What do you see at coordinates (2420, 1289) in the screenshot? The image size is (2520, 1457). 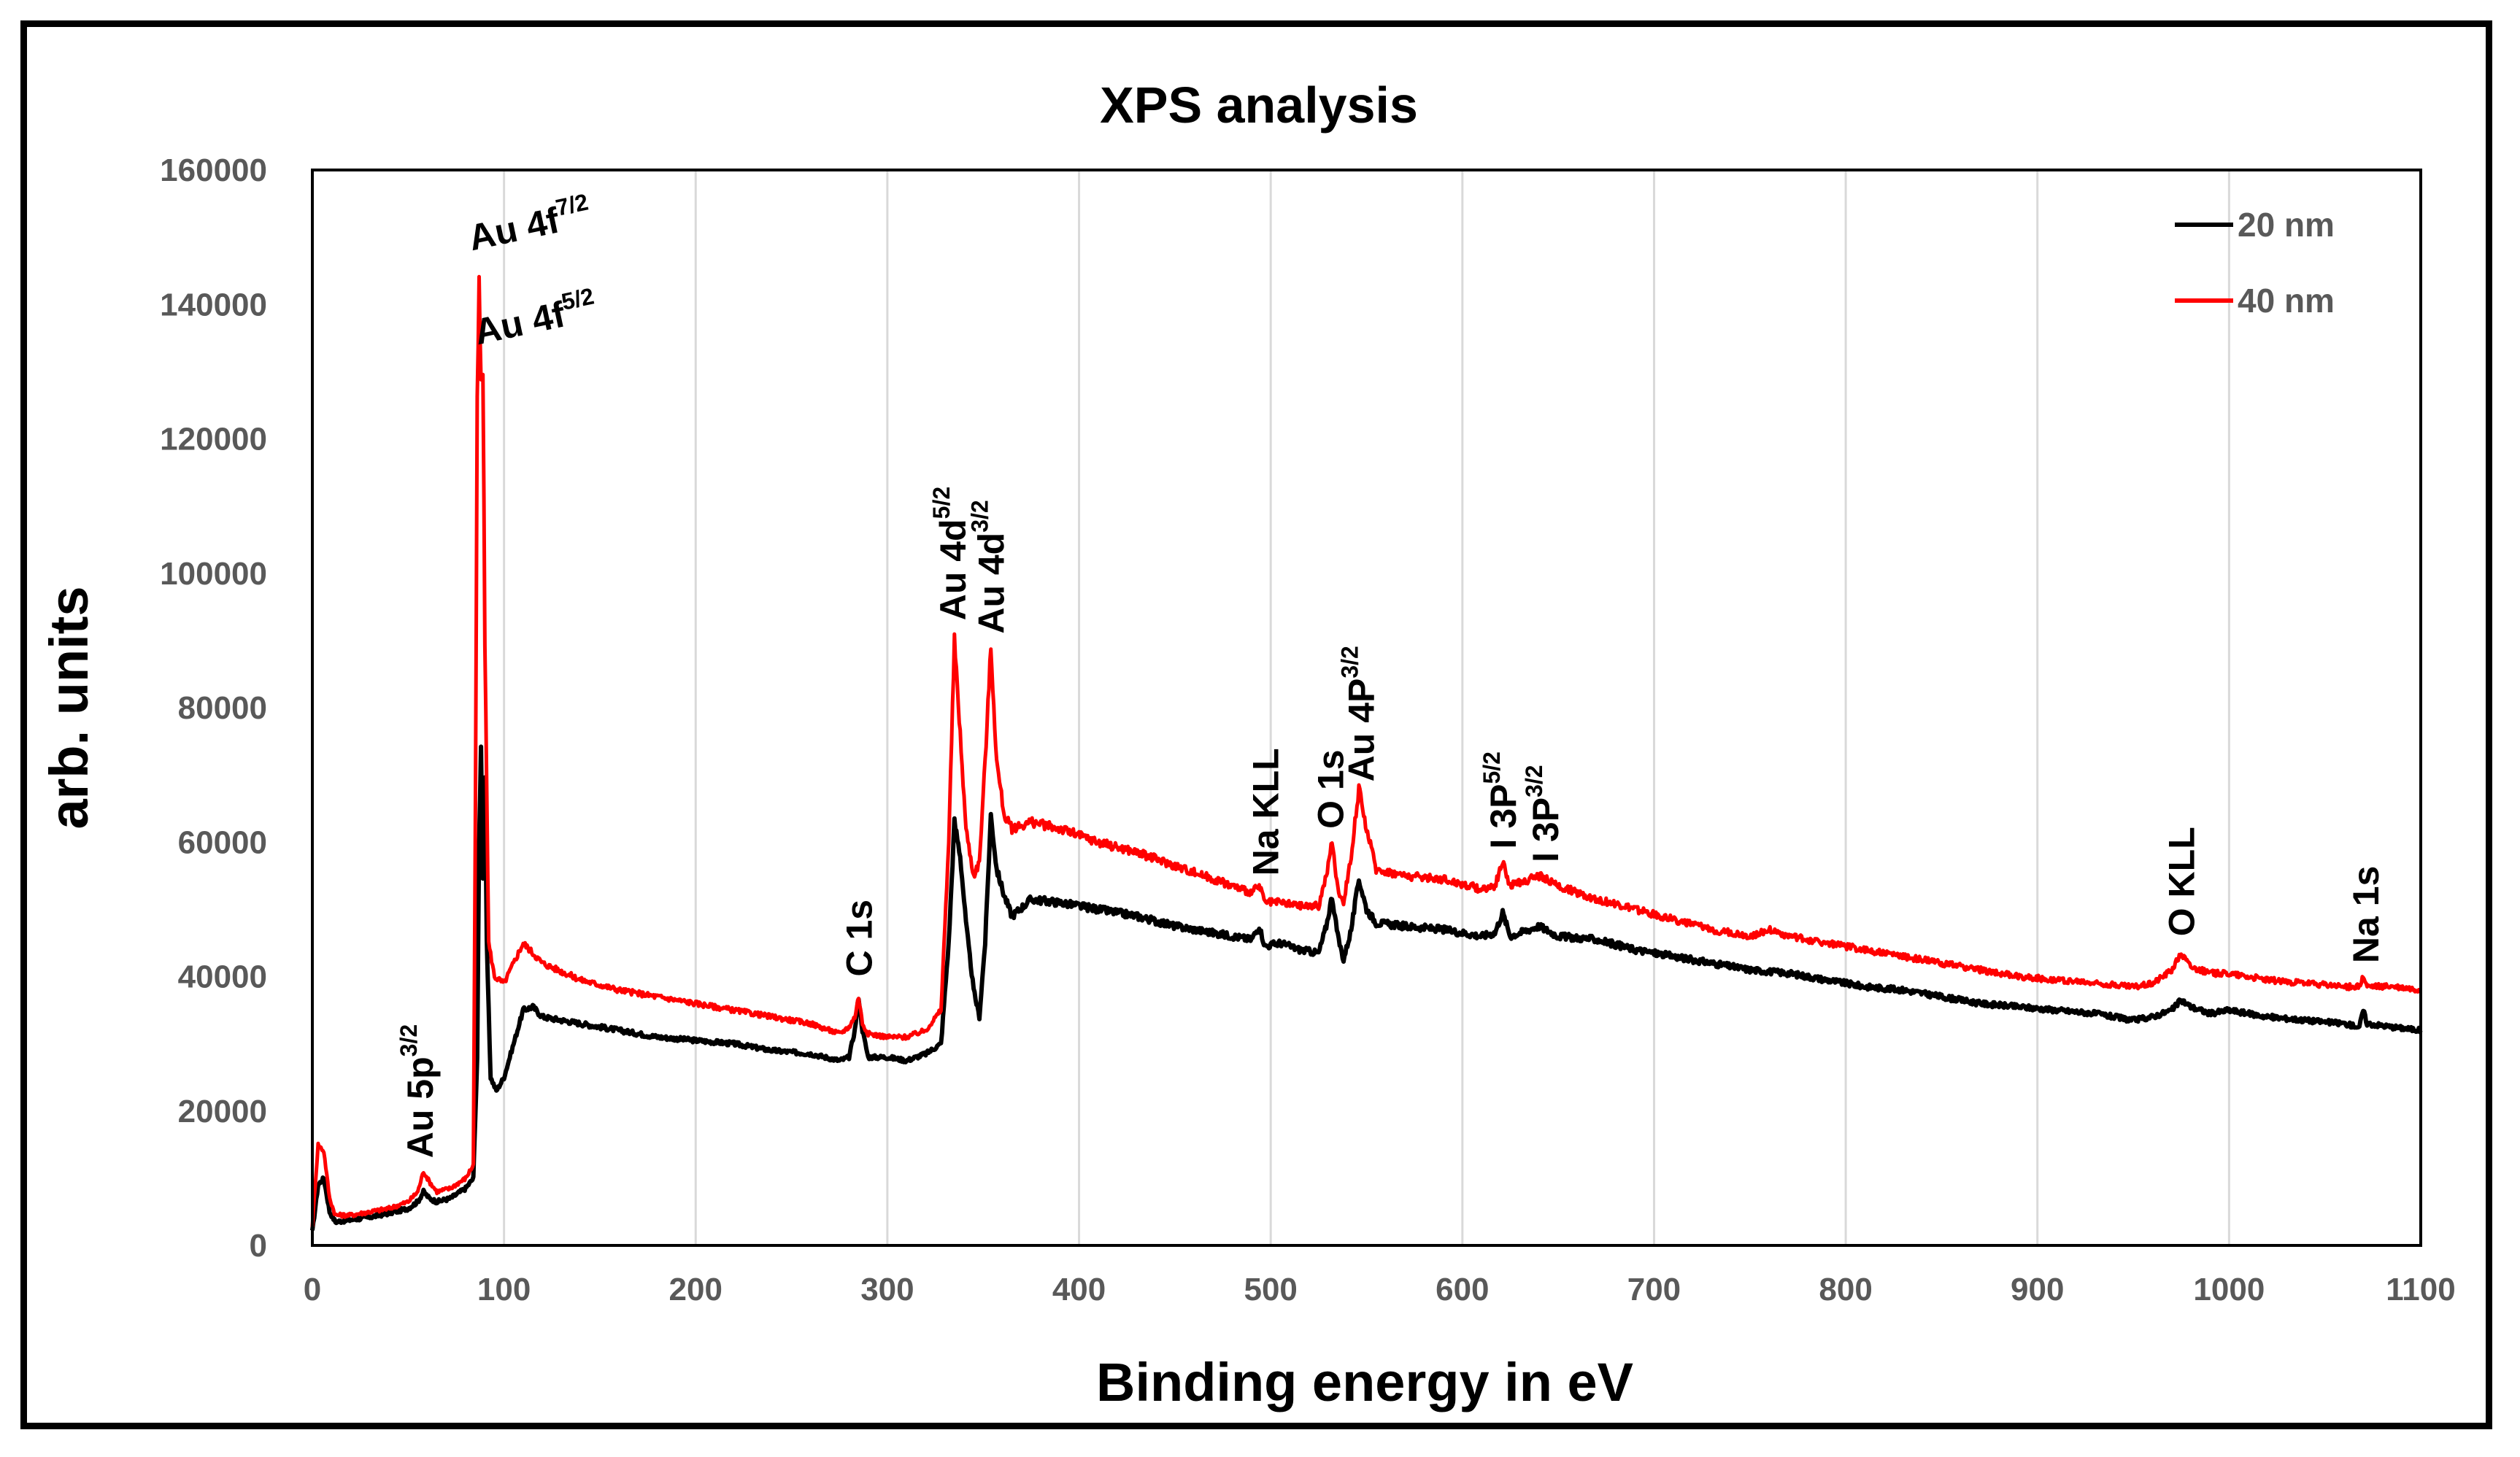 I see `x-tick-label: 1100` at bounding box center [2420, 1289].